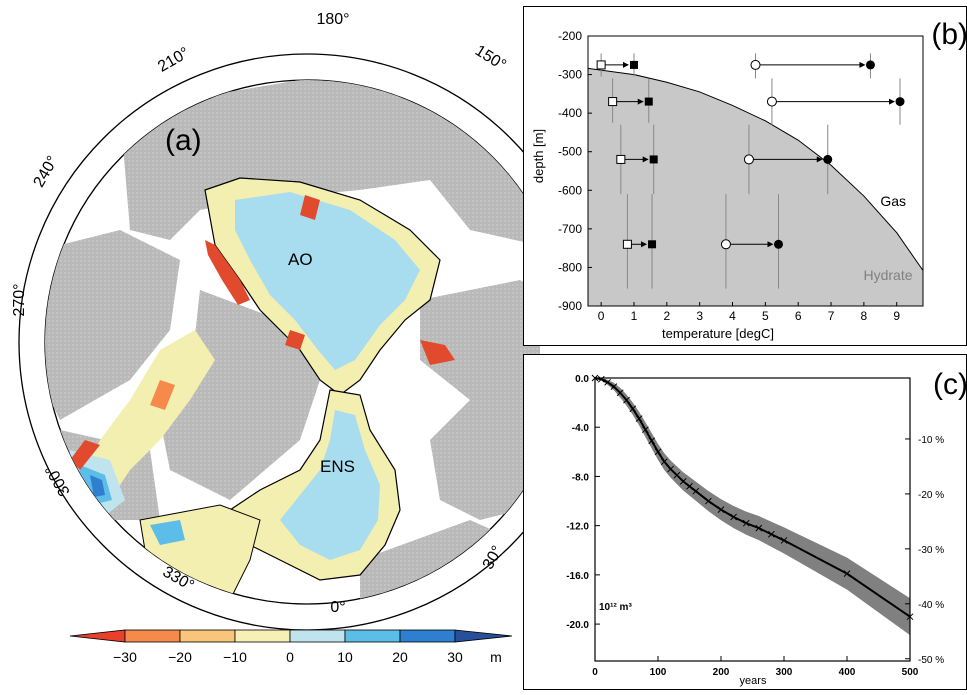  What do you see at coordinates (125, 657) in the screenshot?
I see `colorbar-tick: −30` at bounding box center [125, 657].